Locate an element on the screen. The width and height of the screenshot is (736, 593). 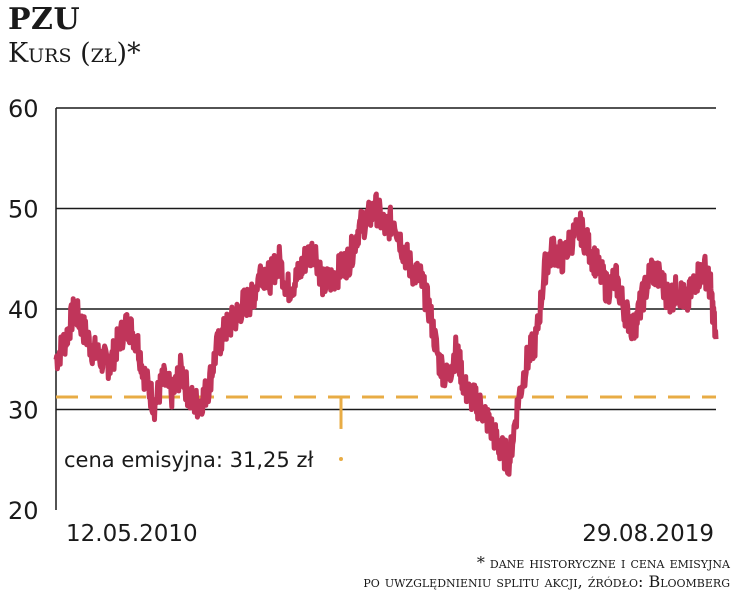
reference-line-label: cena emisyjna: 31,25 zł is located at coordinates (188, 460).